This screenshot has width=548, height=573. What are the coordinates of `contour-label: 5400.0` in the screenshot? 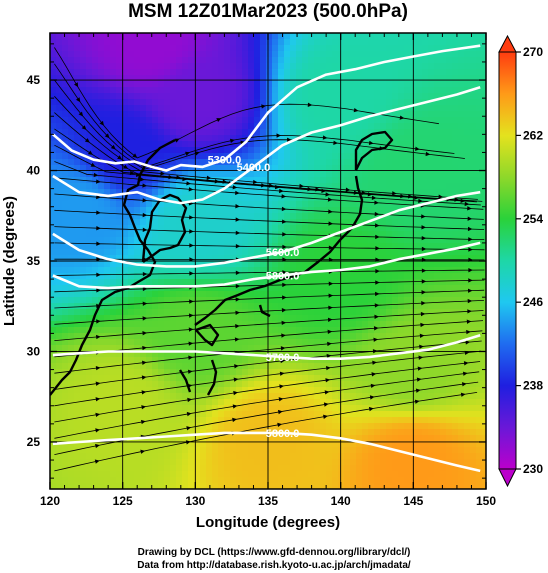 It's located at (254, 168).